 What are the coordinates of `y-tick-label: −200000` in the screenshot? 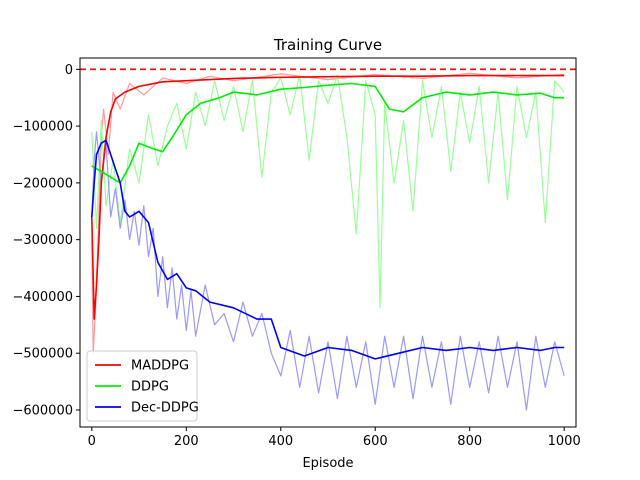 It's located at (42, 183).